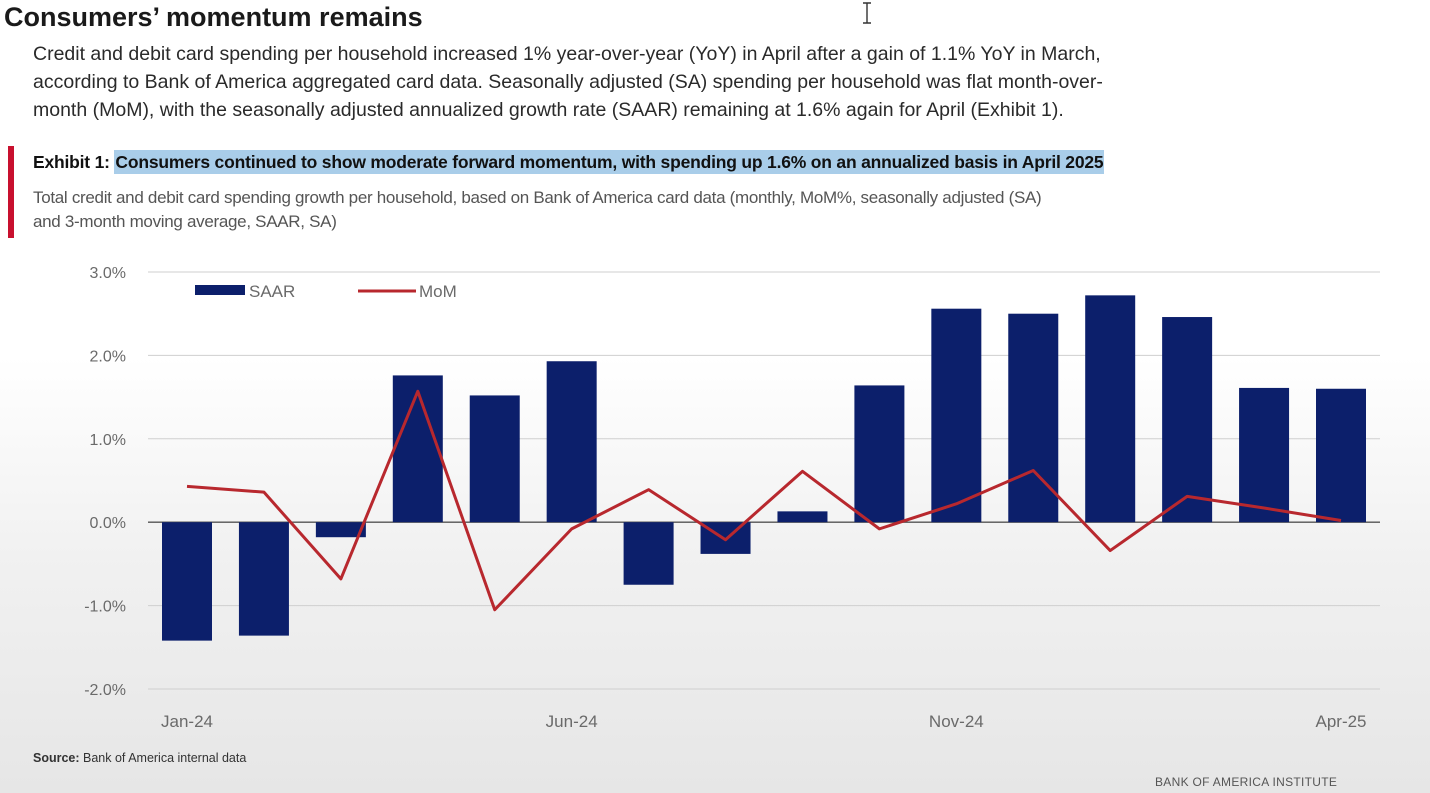 This screenshot has width=1430, height=793. Describe the element at coordinates (867, 13) in the screenshot. I see `text-cursor-icon` at that location.